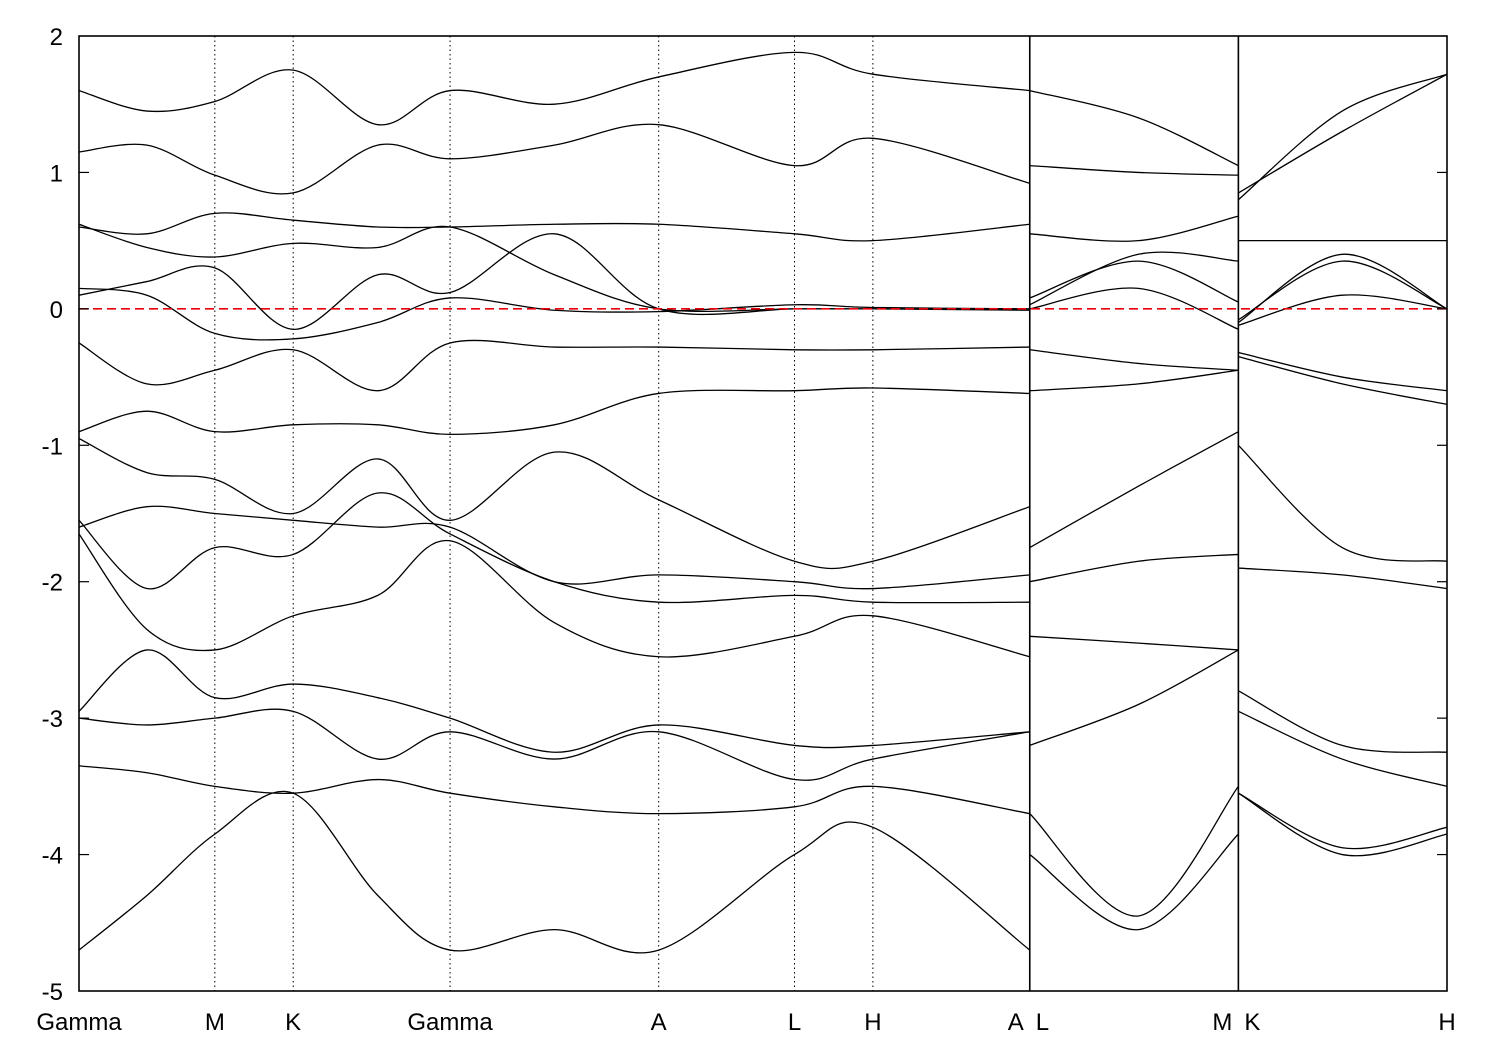  I want to click on y-tick-label: 2, so click(56, 37).